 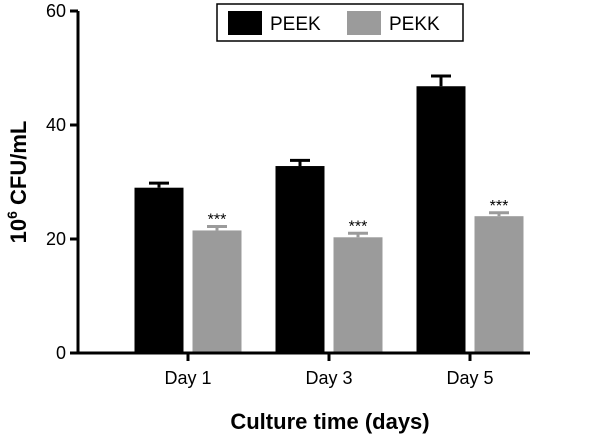 What do you see at coordinates (56, 11) in the screenshot?
I see `y-tick-label: 60` at bounding box center [56, 11].